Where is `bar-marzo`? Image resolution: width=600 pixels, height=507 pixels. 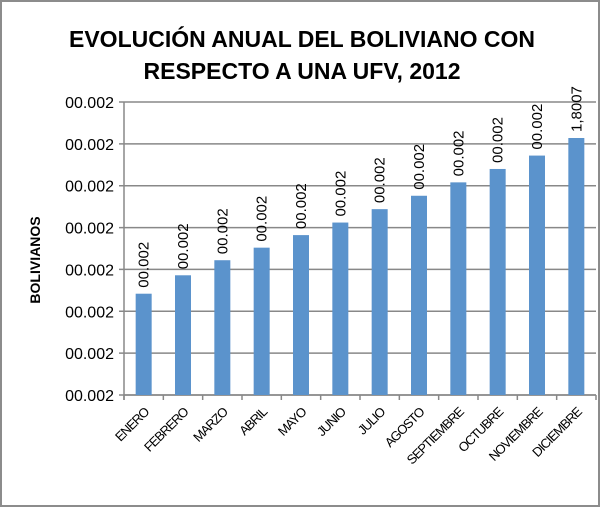 bar-marzo is located at coordinates (222, 327).